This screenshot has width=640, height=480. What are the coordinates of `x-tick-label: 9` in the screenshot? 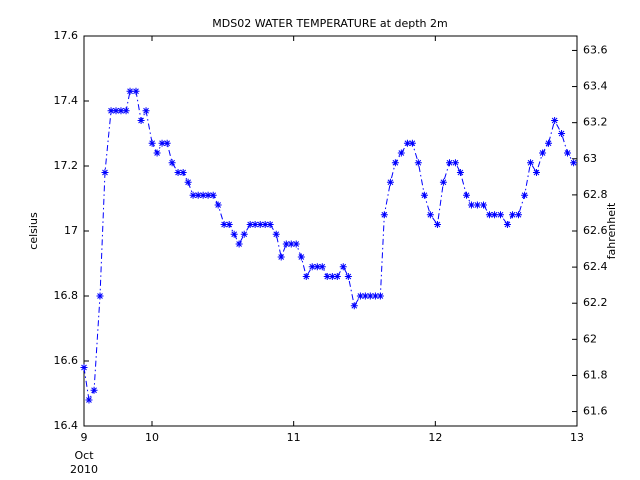 It's located at (84, 437).